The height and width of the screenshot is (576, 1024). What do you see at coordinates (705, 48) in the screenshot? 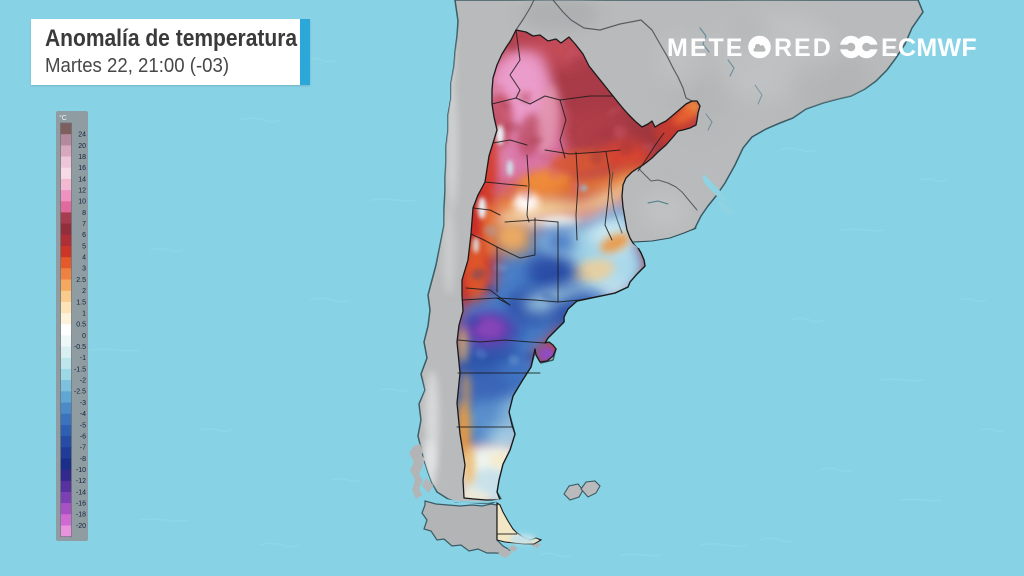
I see `svg-text: METE` at bounding box center [705, 48].